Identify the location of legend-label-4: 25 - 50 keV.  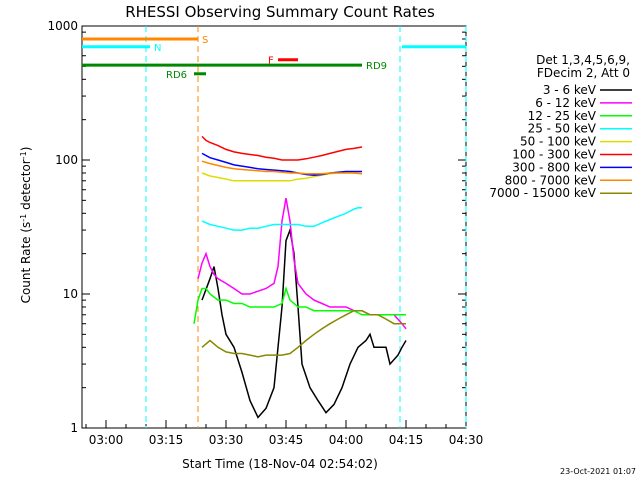
(562, 129).